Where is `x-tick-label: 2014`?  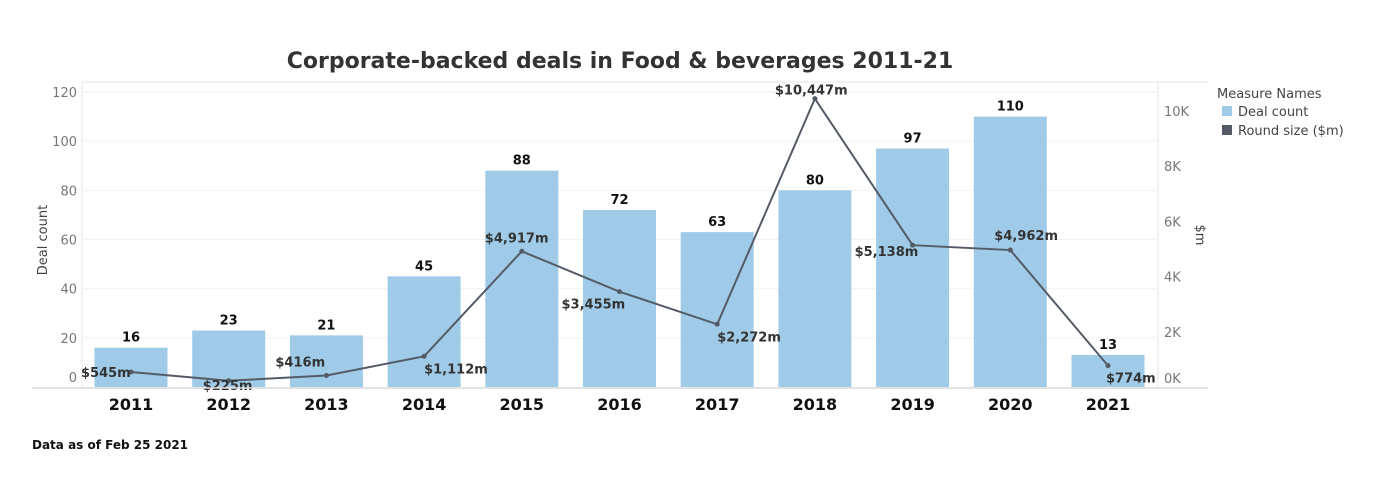
x-tick-label: 2014 is located at coordinates (424, 404).